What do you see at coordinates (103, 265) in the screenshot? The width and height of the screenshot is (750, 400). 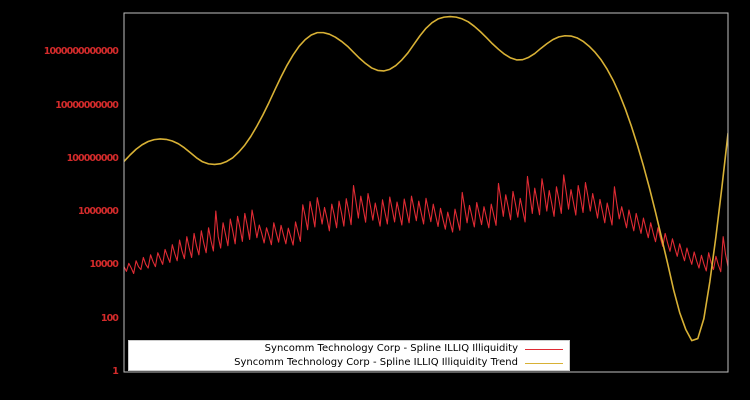 I see `y-axis-tick-label: 10000` at bounding box center [103, 265].